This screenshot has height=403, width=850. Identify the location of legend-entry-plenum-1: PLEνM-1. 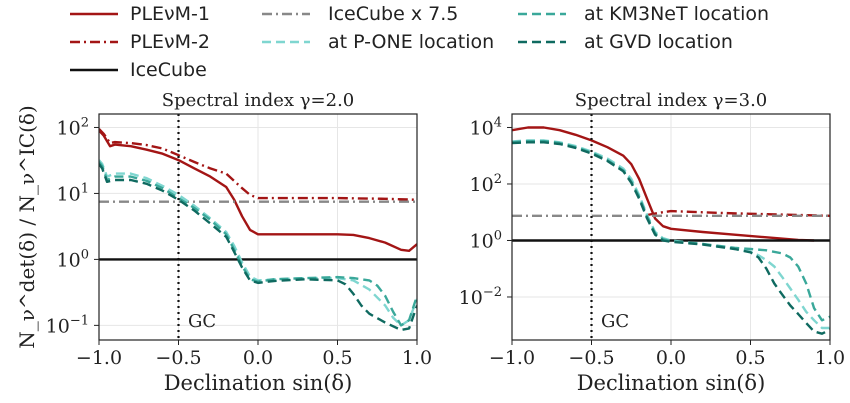
(140, 14).